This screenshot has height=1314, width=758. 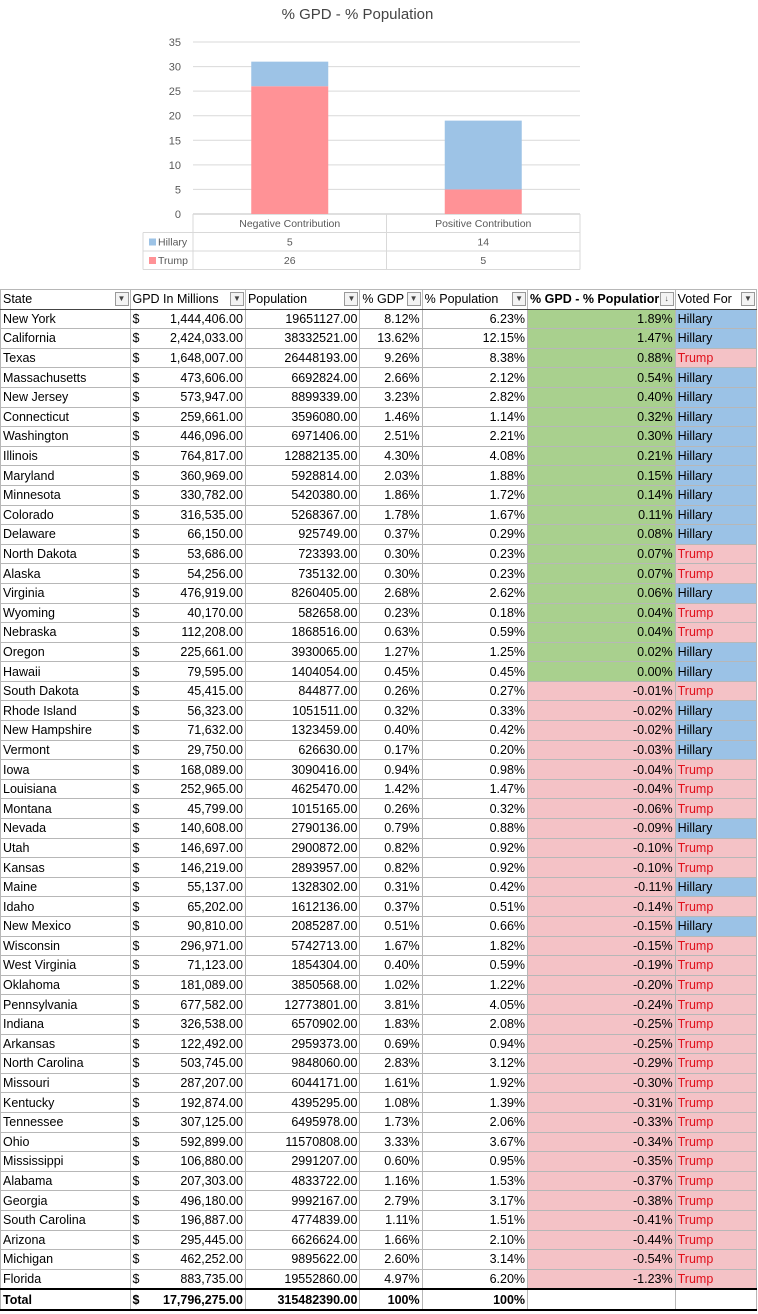 I want to click on state-cell: Pennsylvania, so click(x=65, y=1004).